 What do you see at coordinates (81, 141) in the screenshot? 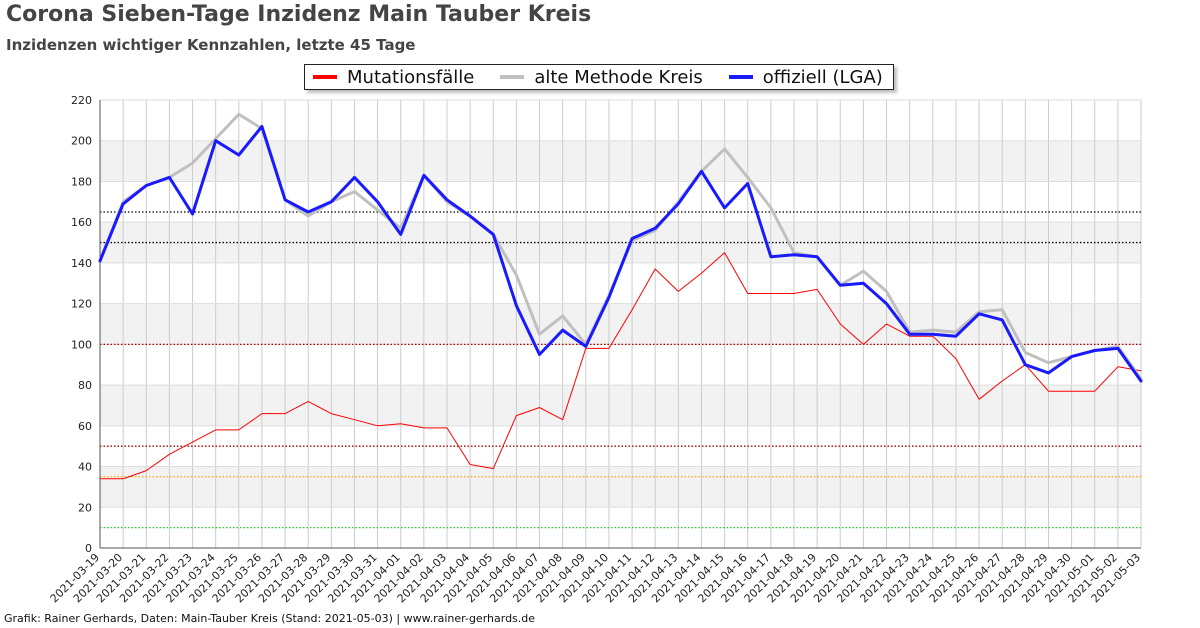
I see `y-tick-label: 200` at bounding box center [81, 141].